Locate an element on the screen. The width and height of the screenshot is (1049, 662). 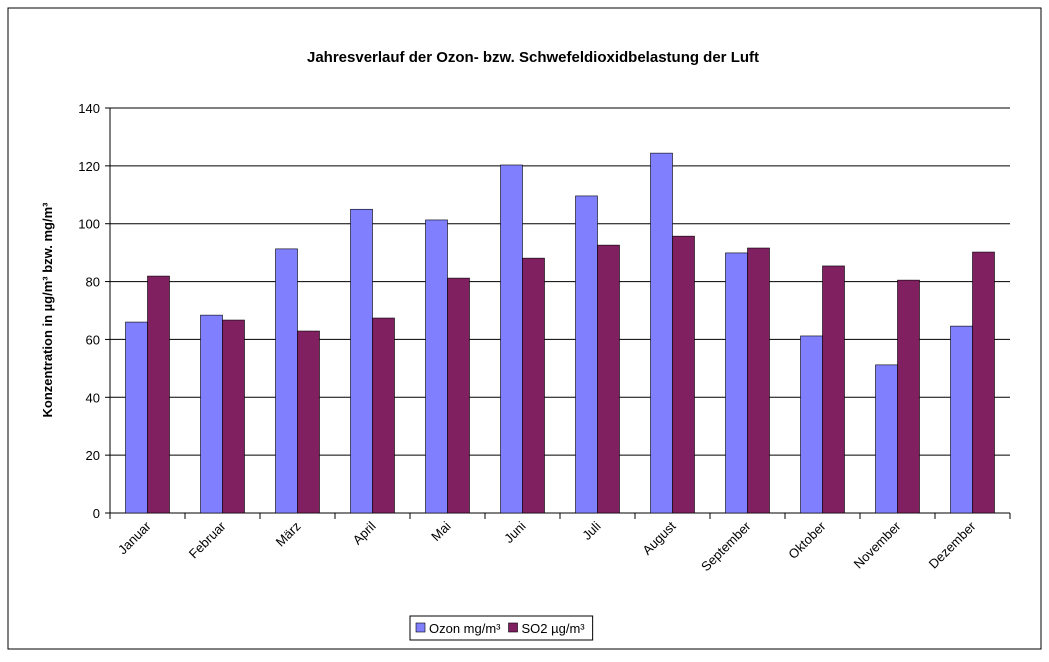
y-tick-label: 120 is located at coordinates (89, 166).